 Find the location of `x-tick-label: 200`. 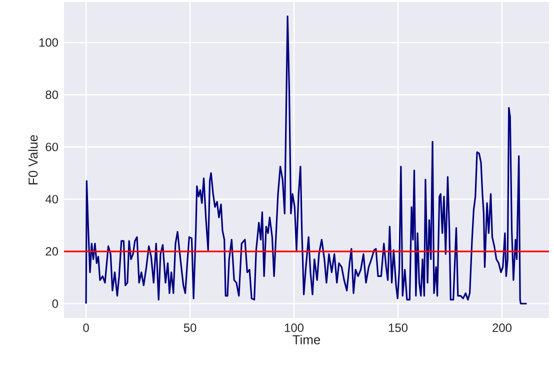

x-tick-label: 200 is located at coordinates (502, 328).